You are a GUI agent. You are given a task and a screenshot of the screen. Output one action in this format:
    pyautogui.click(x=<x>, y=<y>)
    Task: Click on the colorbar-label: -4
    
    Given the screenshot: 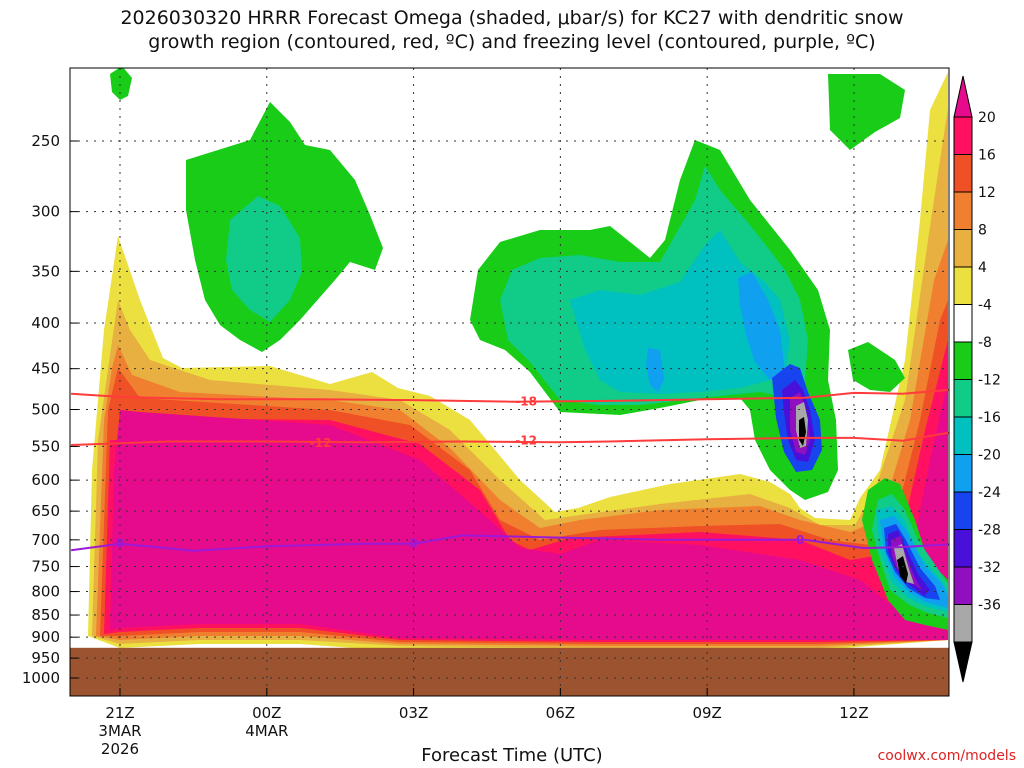 What is the action you would take?
    pyautogui.click(x=985, y=306)
    